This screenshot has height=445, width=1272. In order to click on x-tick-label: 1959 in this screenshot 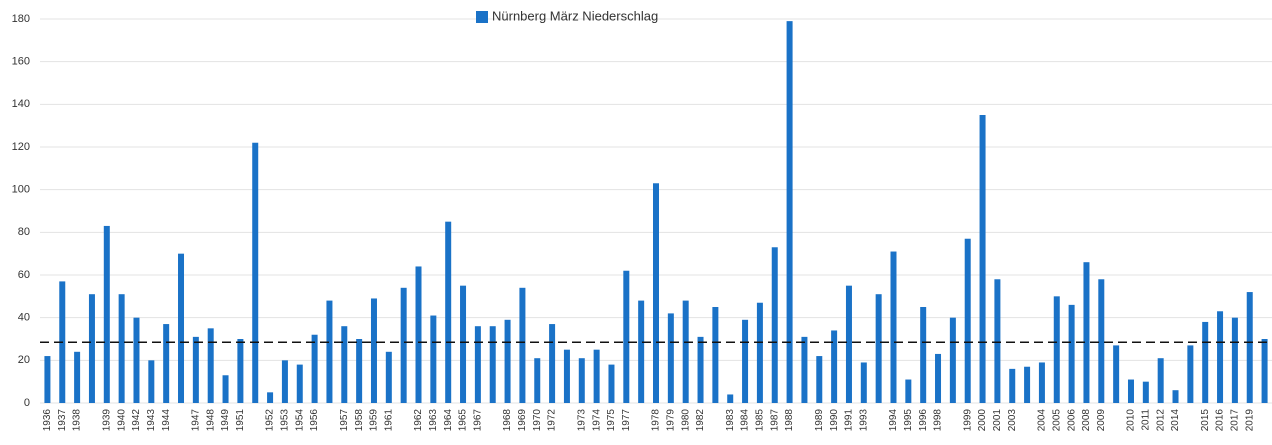, I will do `click(374, 420)`.